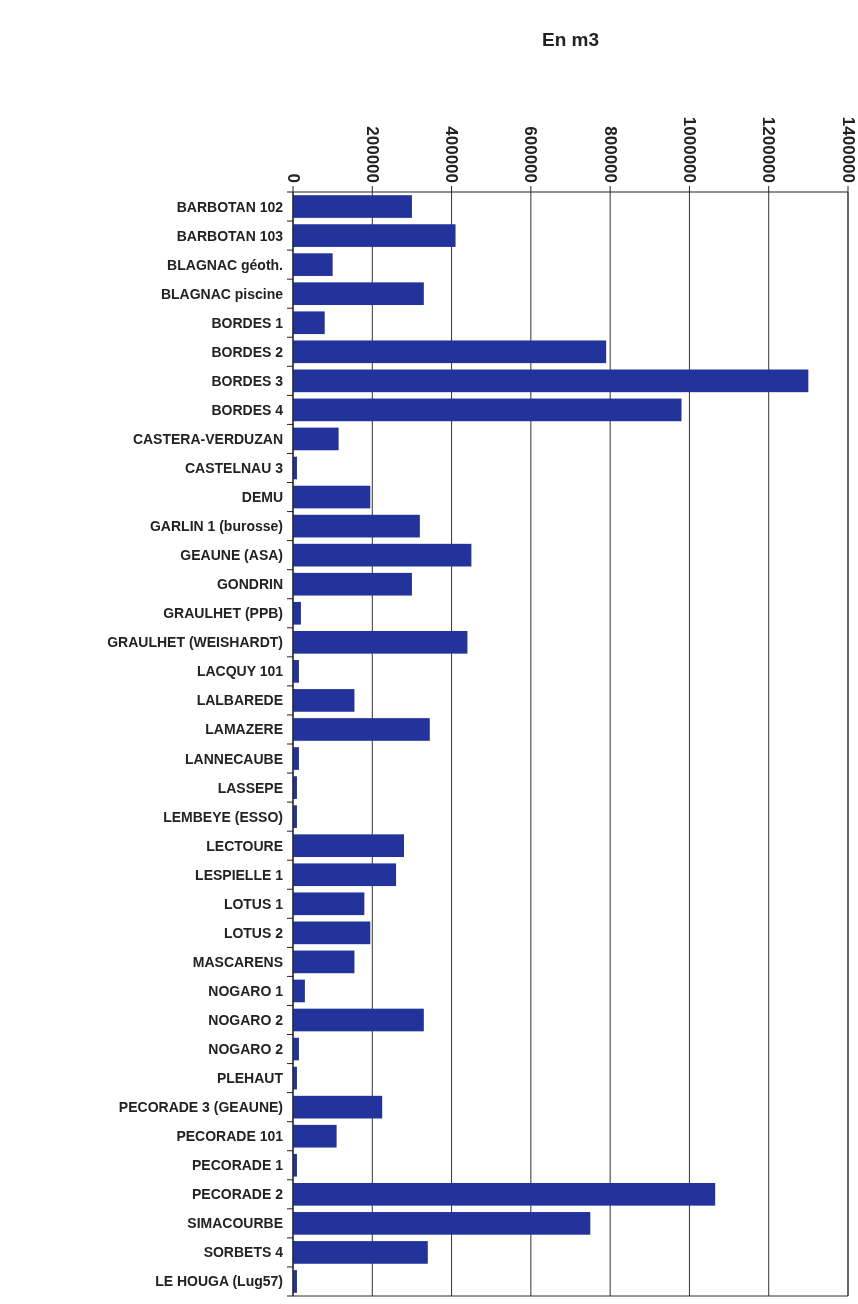 This screenshot has width=858, height=1304. What do you see at coordinates (247, 351) in the screenshot?
I see `y-tick-label: BORDES 2` at bounding box center [247, 351].